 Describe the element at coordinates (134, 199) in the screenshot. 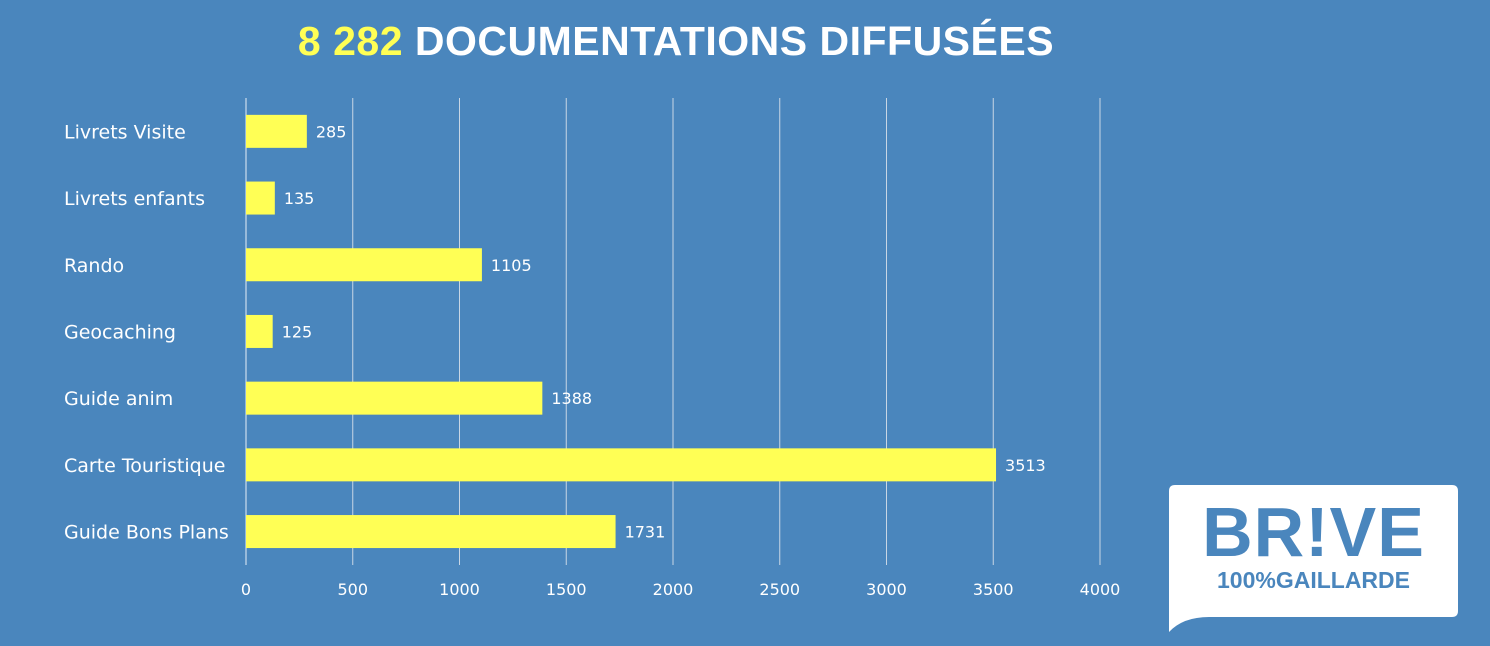

I see `category-label: Livrets enfants` at that location.